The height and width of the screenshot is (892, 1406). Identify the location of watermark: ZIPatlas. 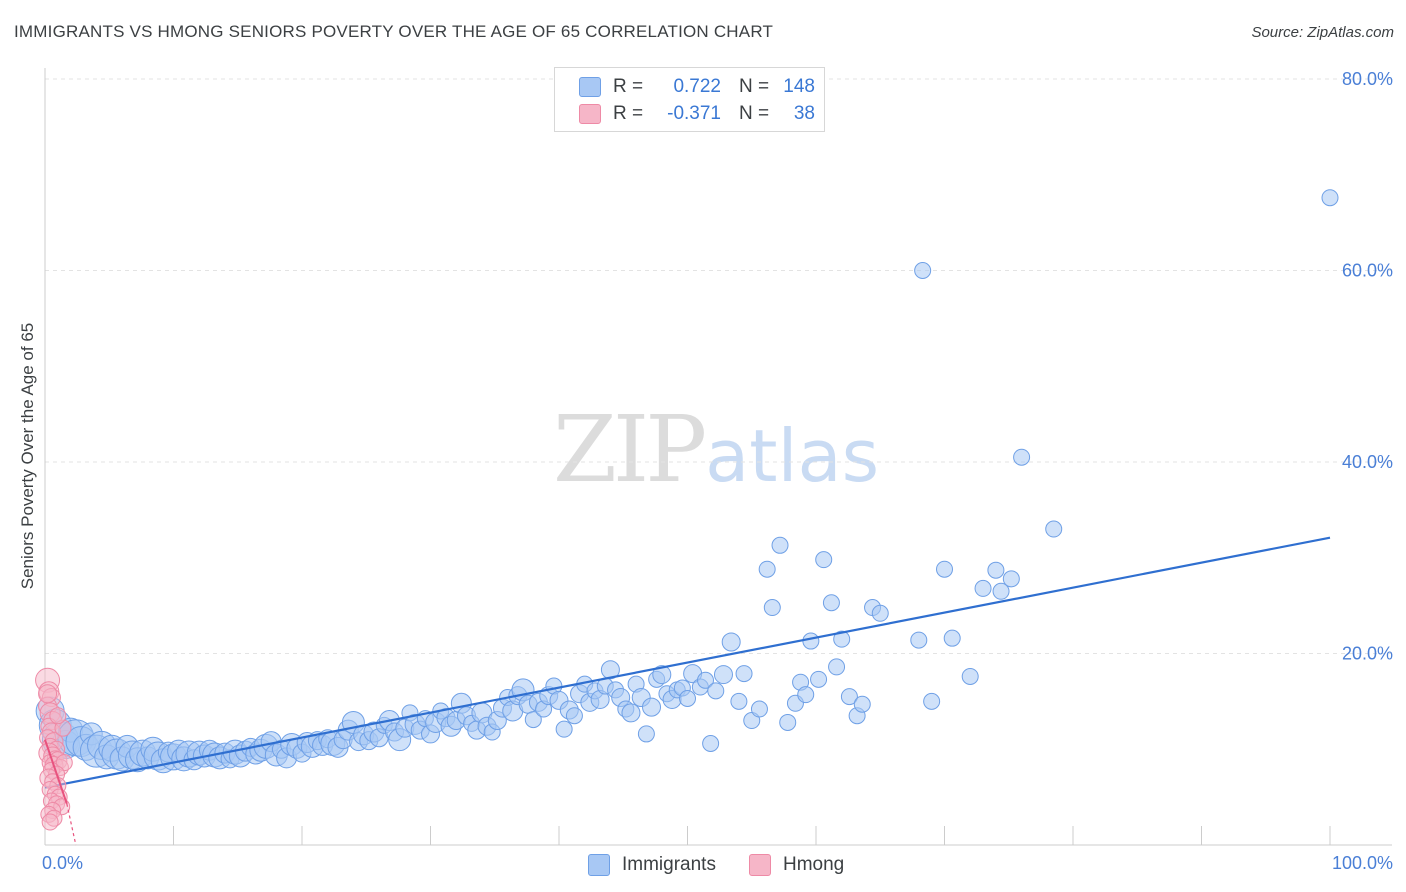
(716, 450).